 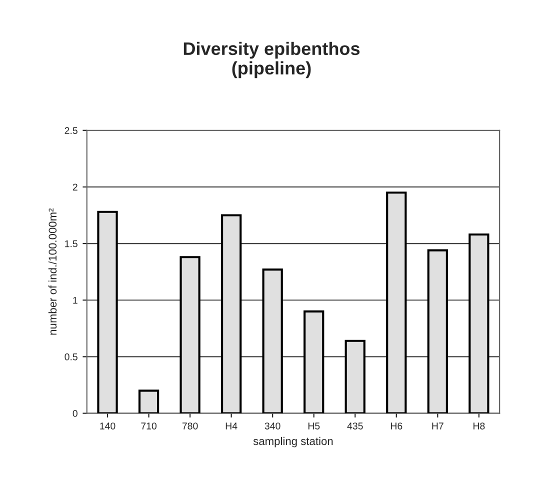 What do you see at coordinates (71, 356) in the screenshot?
I see `y-tick-label: 0.5` at bounding box center [71, 356].